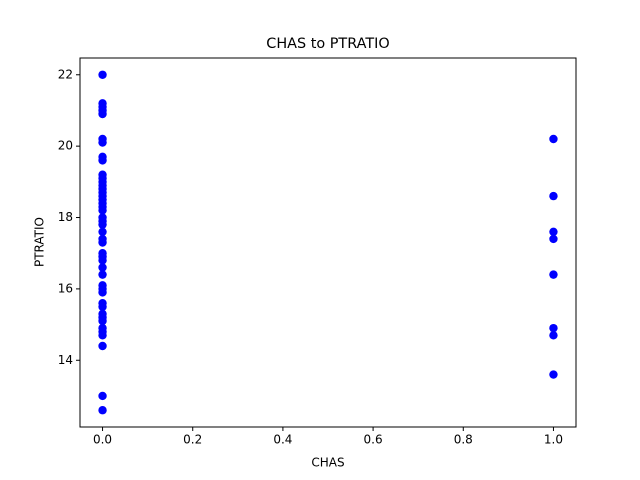 The image size is (640, 480). What do you see at coordinates (102, 440) in the screenshot?
I see `x-tick-label: 0.0` at bounding box center [102, 440].